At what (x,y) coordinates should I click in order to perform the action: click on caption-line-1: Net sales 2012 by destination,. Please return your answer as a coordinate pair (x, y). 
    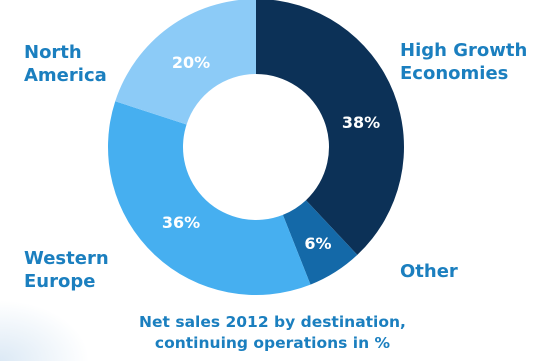
    Looking at the image, I should click on (272, 322).